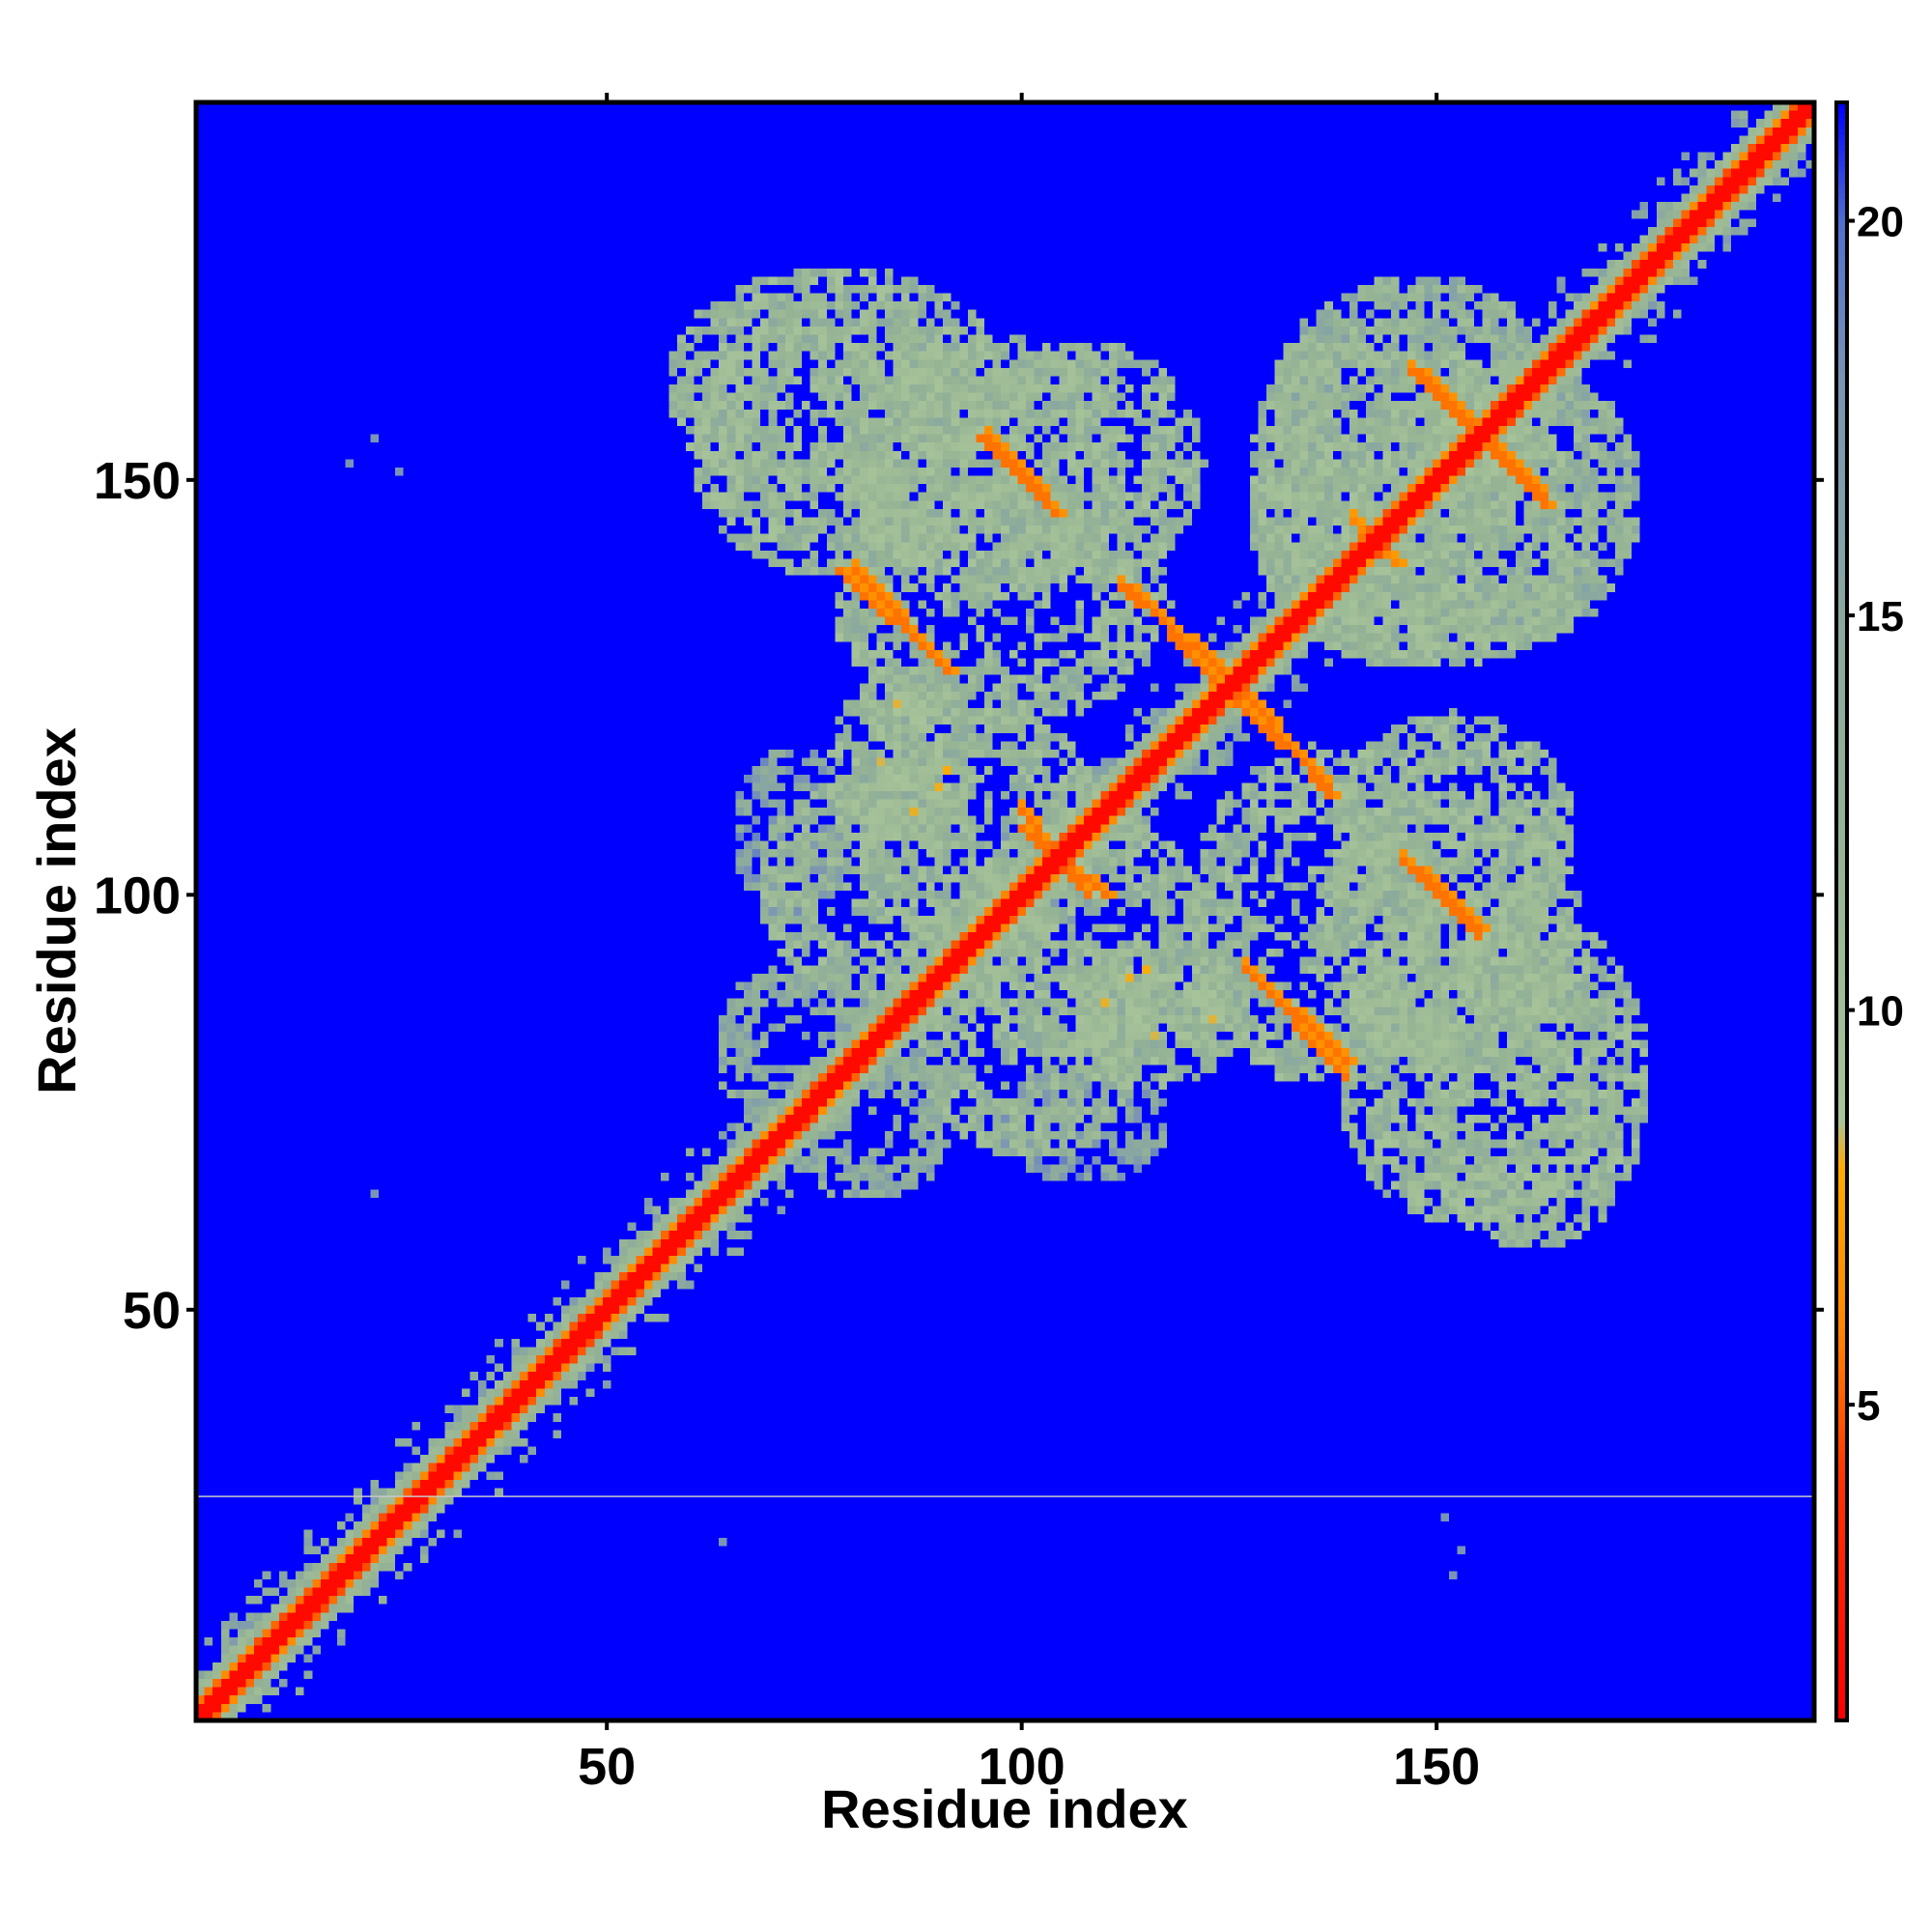  I want to click on x-tick-label: 150, so click(1436, 1767).